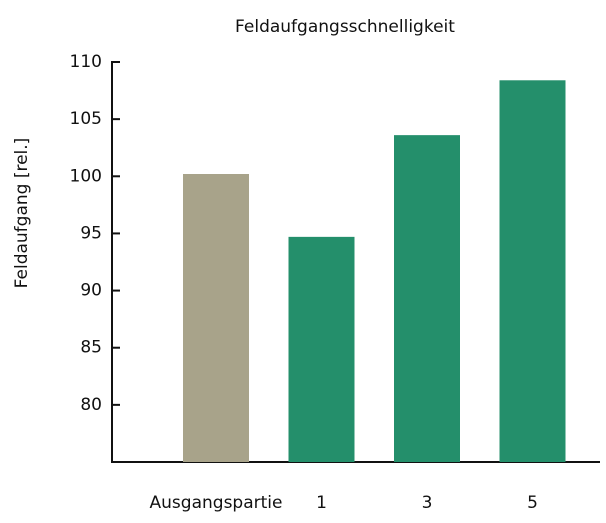 The width and height of the screenshot is (606, 523). Describe the element at coordinates (321, 503) in the screenshot. I see `x-tick-label: 1` at that location.